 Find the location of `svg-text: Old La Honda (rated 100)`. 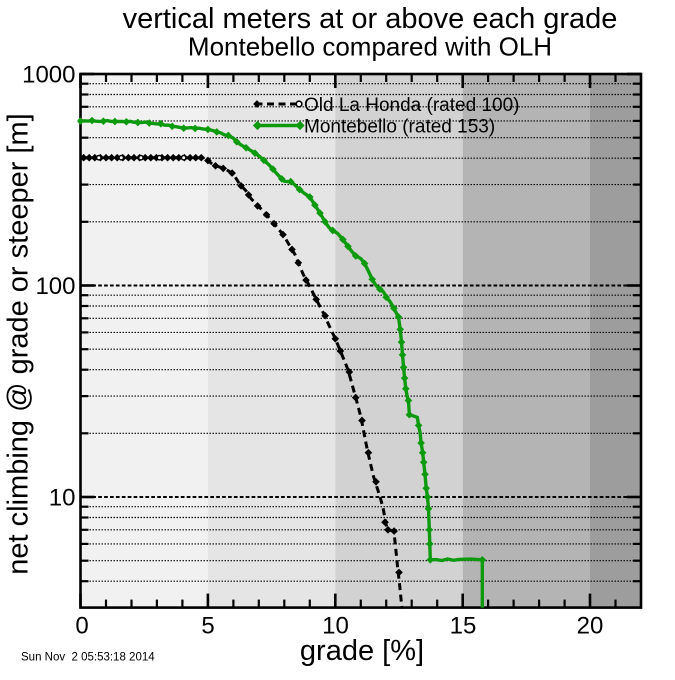

svg-text: Old La Honda (rated 100) is located at coordinates (411, 105).